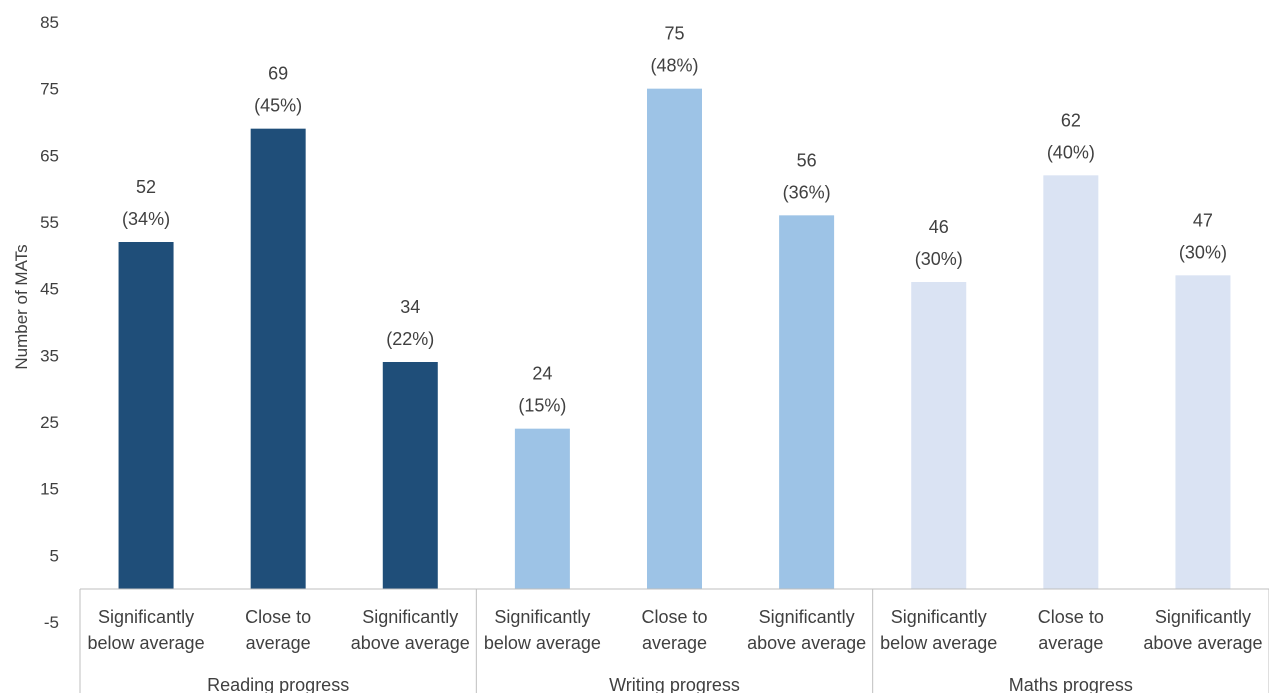 The image size is (1269, 693). What do you see at coordinates (939, 227) in the screenshot?
I see `data-label-value: 46` at bounding box center [939, 227].